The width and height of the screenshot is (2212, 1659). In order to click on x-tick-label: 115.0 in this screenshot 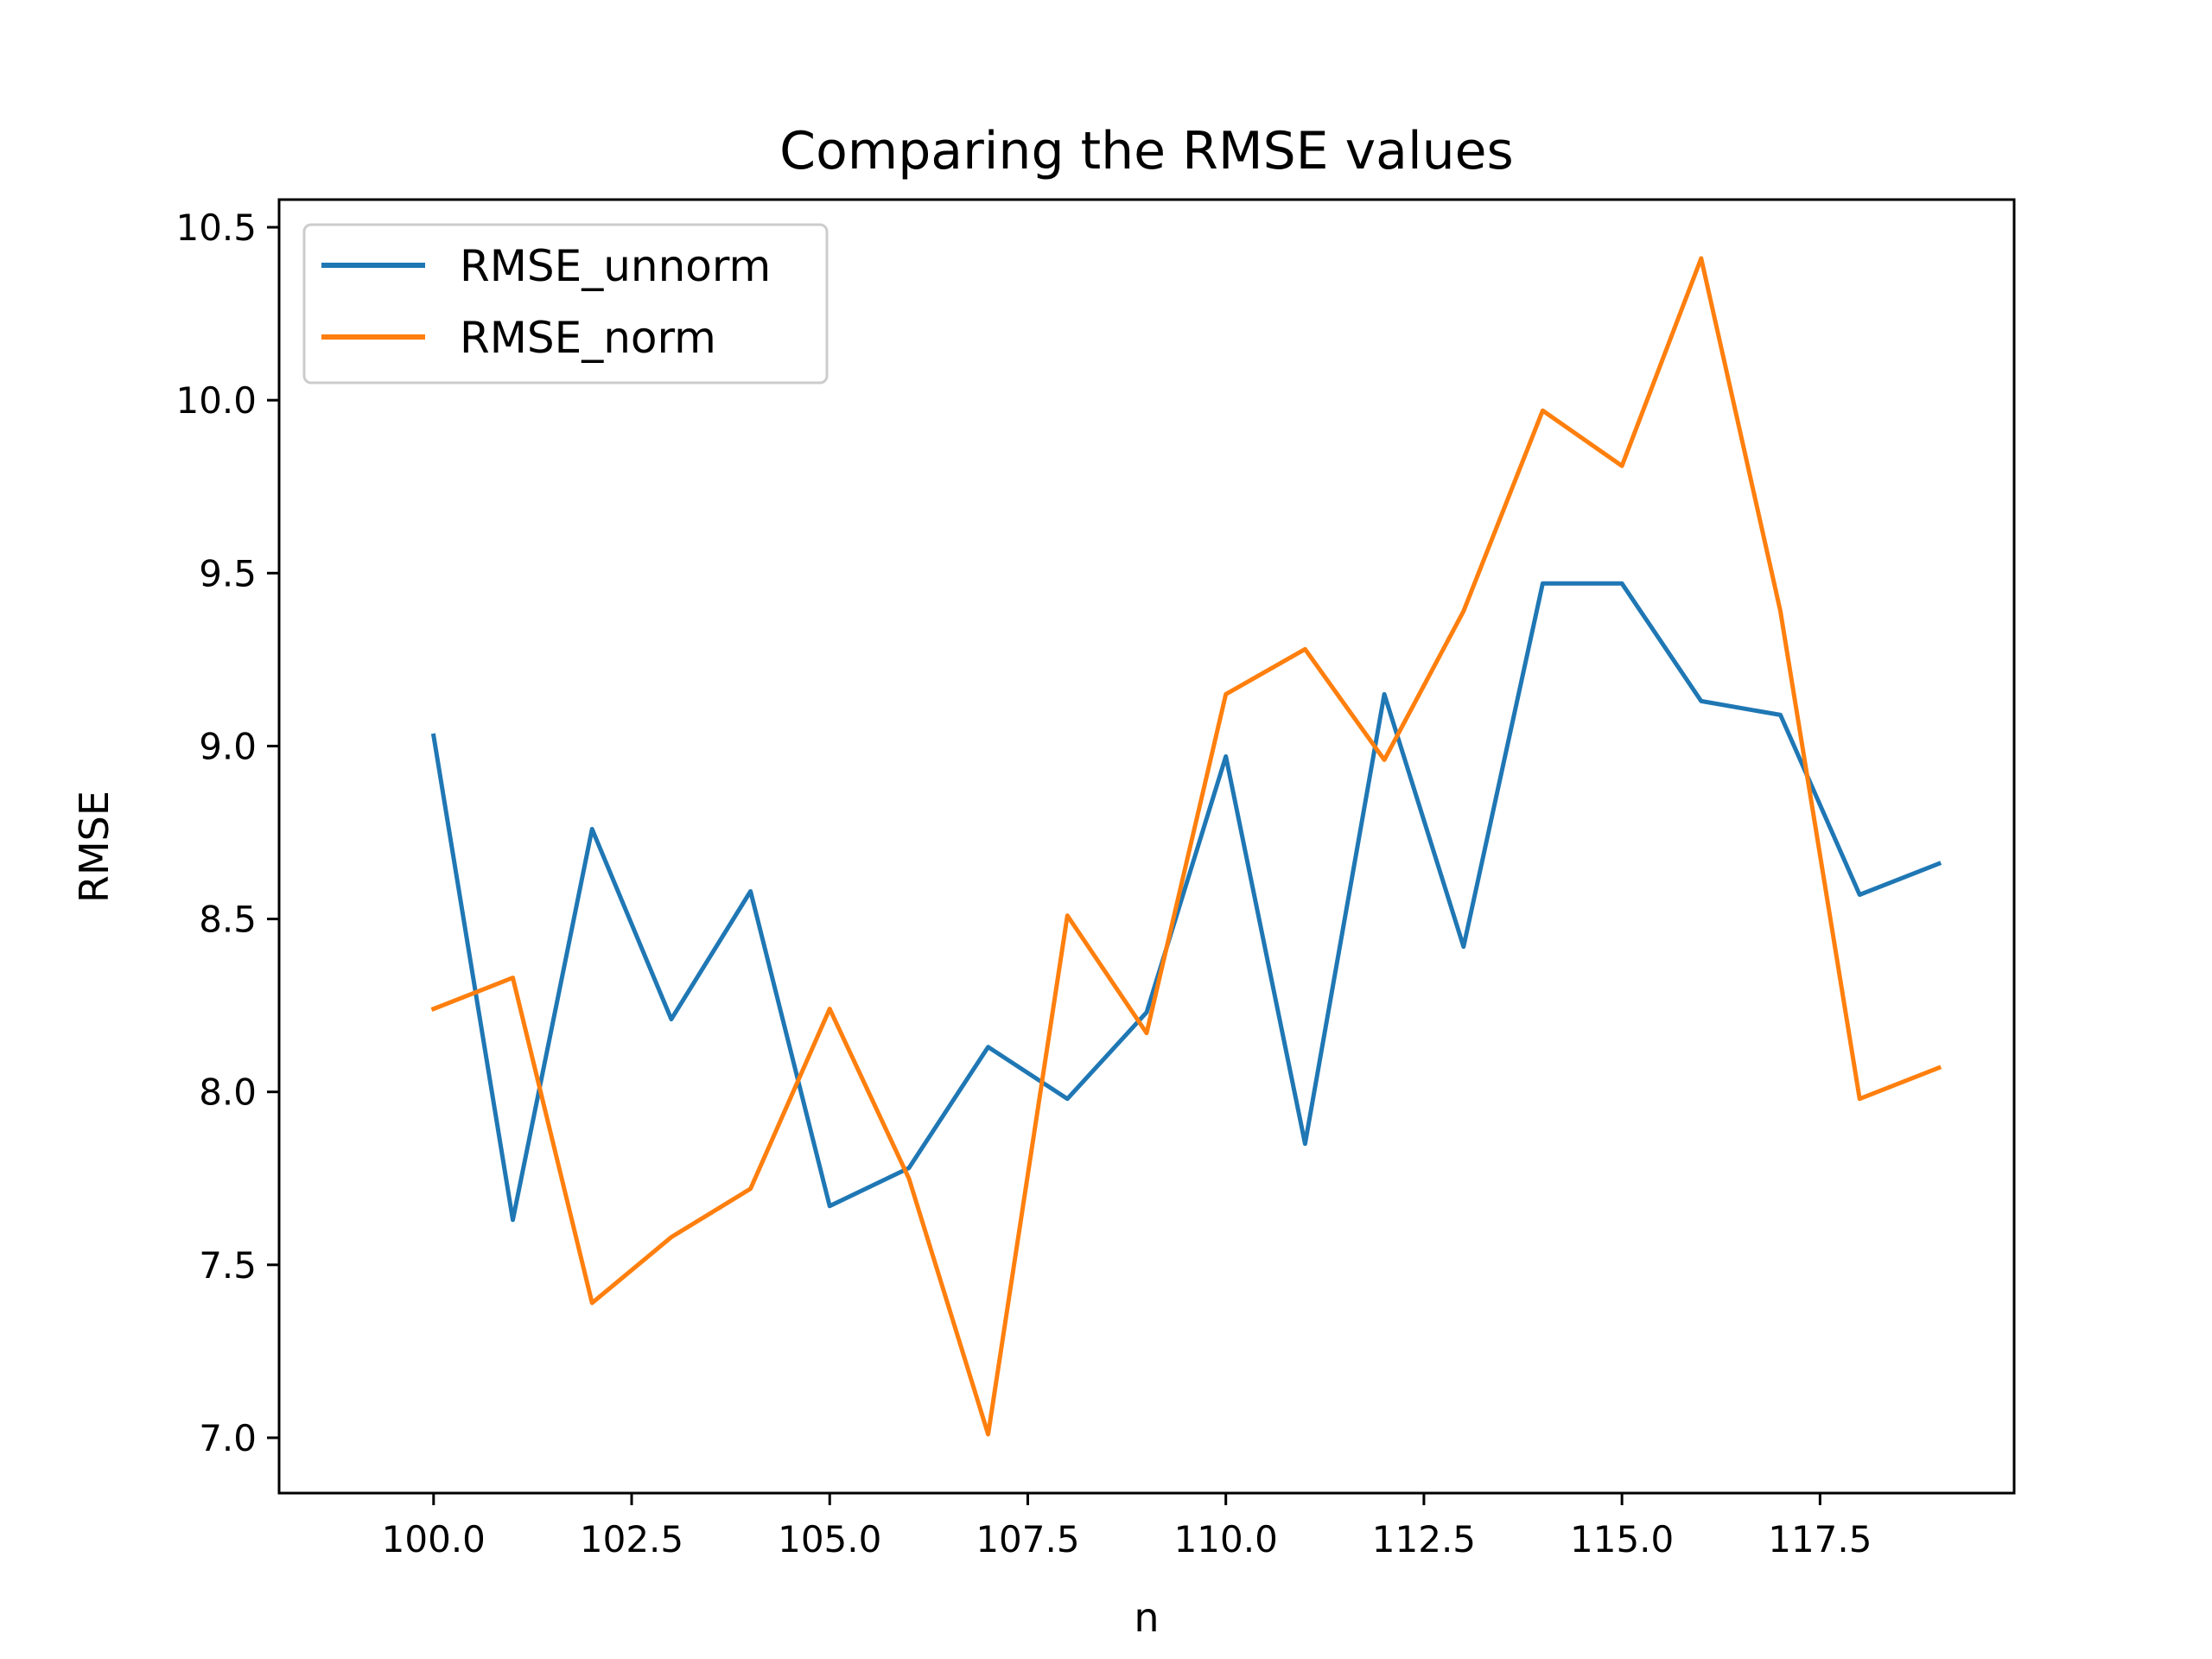, I will do `click(1622, 1539)`.